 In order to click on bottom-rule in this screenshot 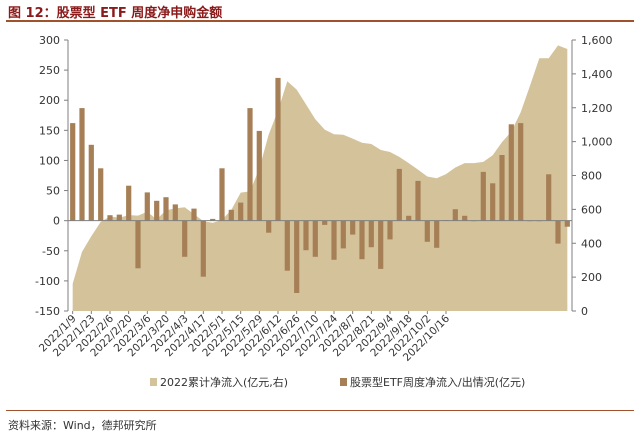, I will do `click(320, 410)`.